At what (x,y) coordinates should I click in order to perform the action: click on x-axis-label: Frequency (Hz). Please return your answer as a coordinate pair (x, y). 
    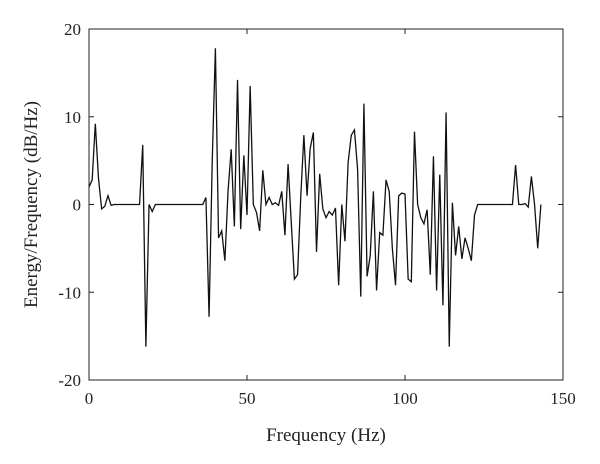
    Looking at the image, I should click on (326, 435).